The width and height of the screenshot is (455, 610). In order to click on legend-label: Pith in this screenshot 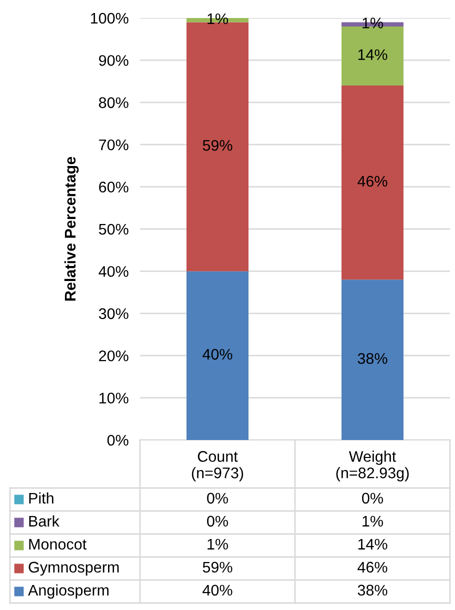, I will do `click(41, 498)`.